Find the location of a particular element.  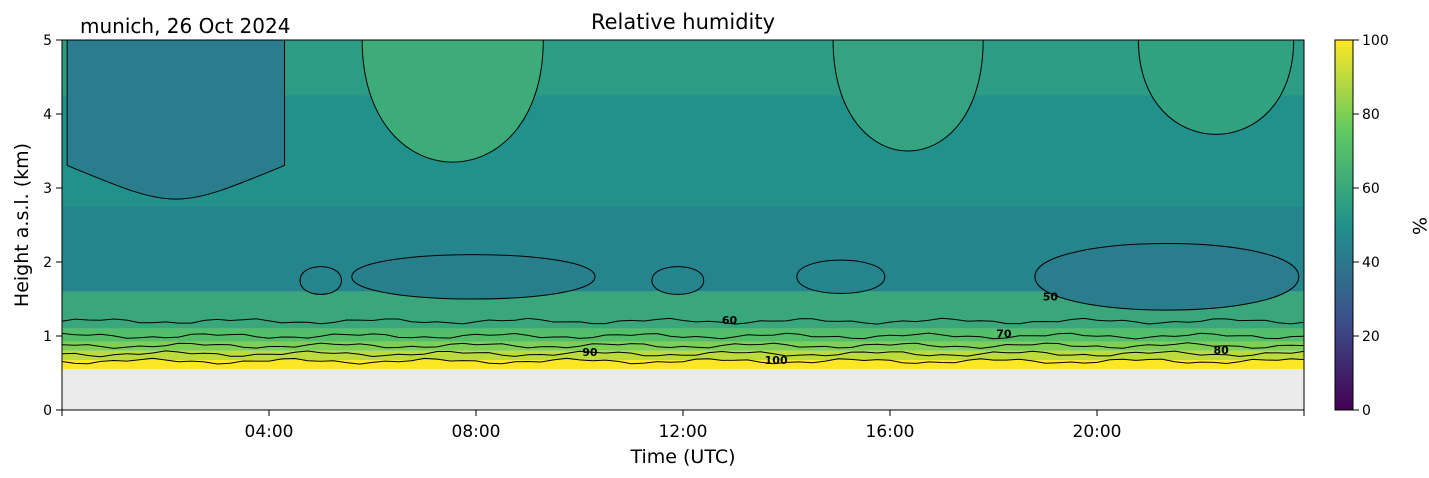

humidity-band is located at coordinates (683, 365).